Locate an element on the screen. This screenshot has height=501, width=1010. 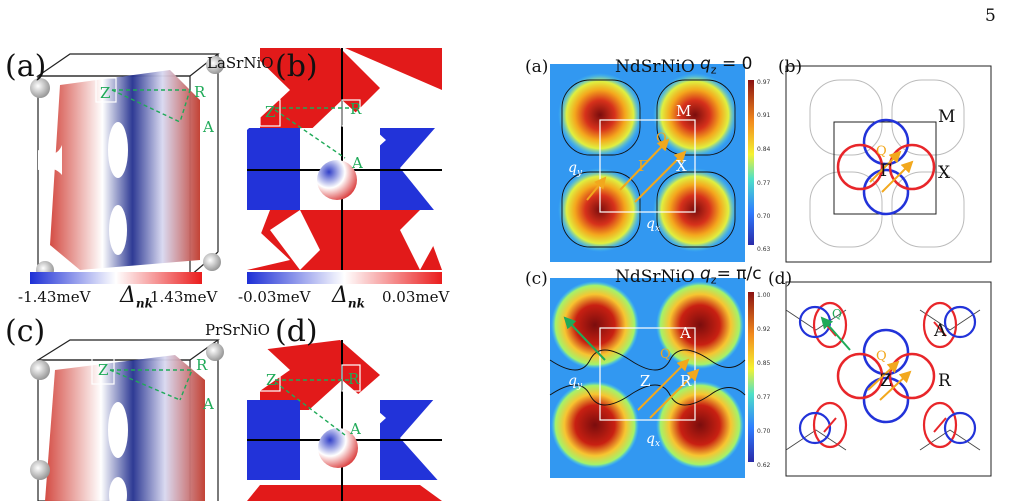
point-A-b: A is located at coordinates (357, 163).